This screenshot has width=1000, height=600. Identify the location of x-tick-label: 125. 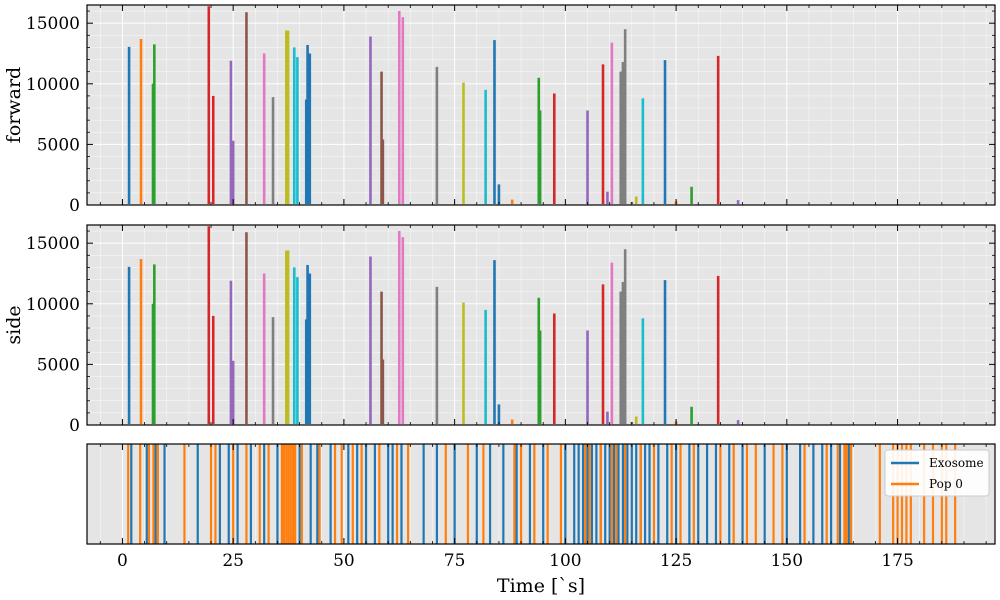
(676, 561).